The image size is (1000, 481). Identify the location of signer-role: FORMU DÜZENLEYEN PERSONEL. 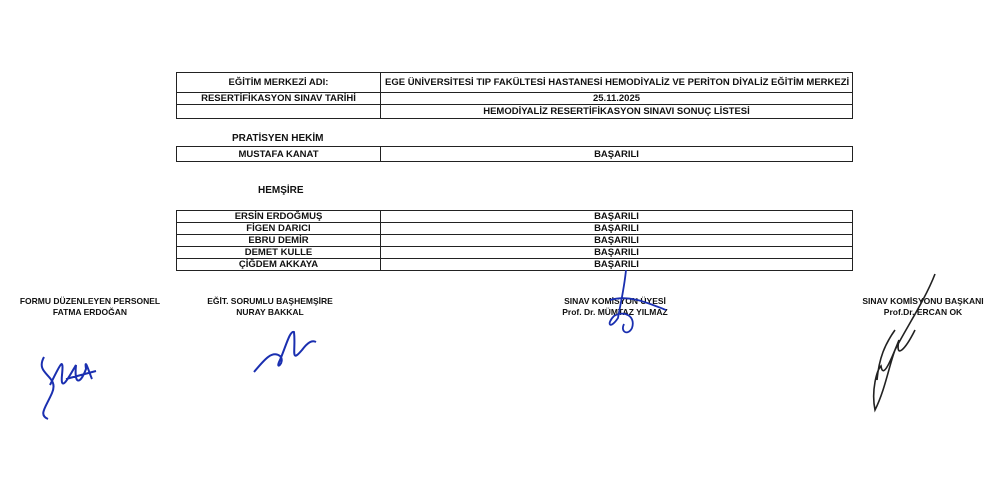
(90, 301).